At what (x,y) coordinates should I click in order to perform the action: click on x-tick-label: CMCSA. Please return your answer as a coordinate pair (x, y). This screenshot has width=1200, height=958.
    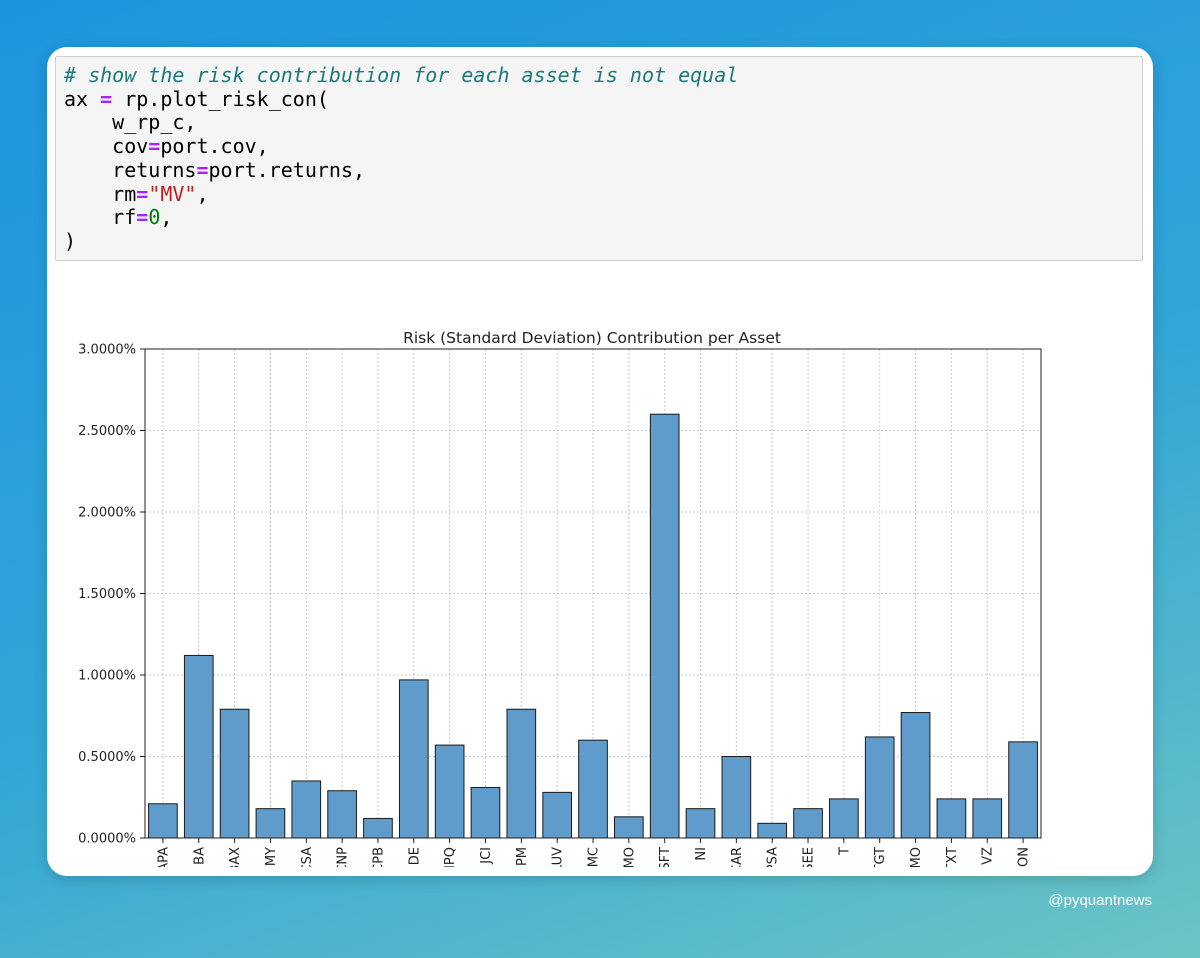
    Looking at the image, I should click on (307, 857).